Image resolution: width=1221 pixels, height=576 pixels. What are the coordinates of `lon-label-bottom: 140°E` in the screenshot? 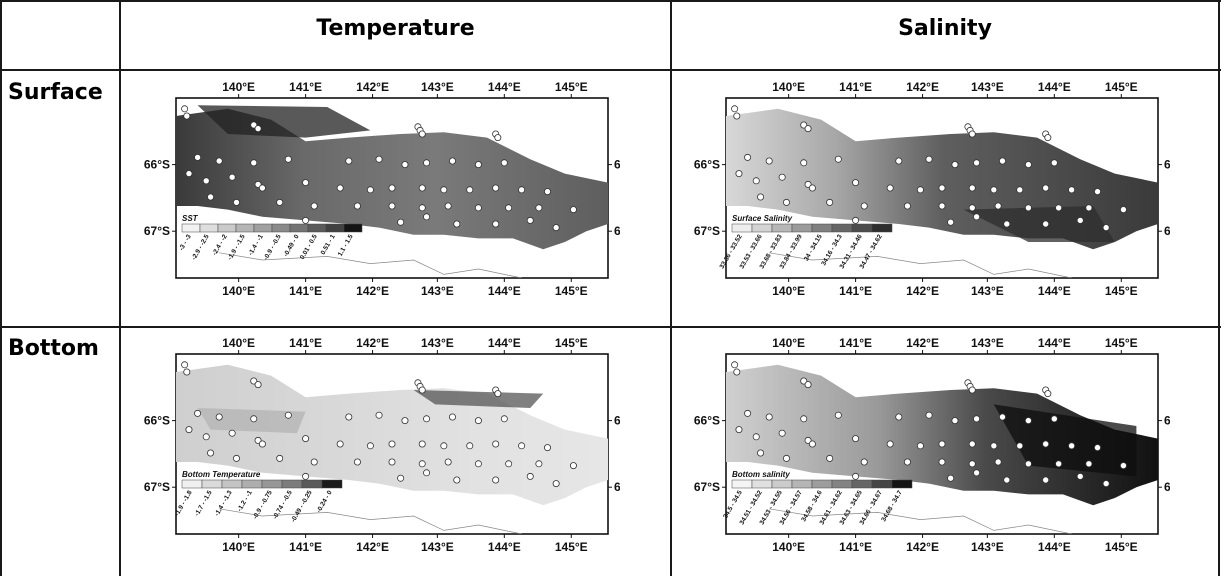 It's located at (238, 291).